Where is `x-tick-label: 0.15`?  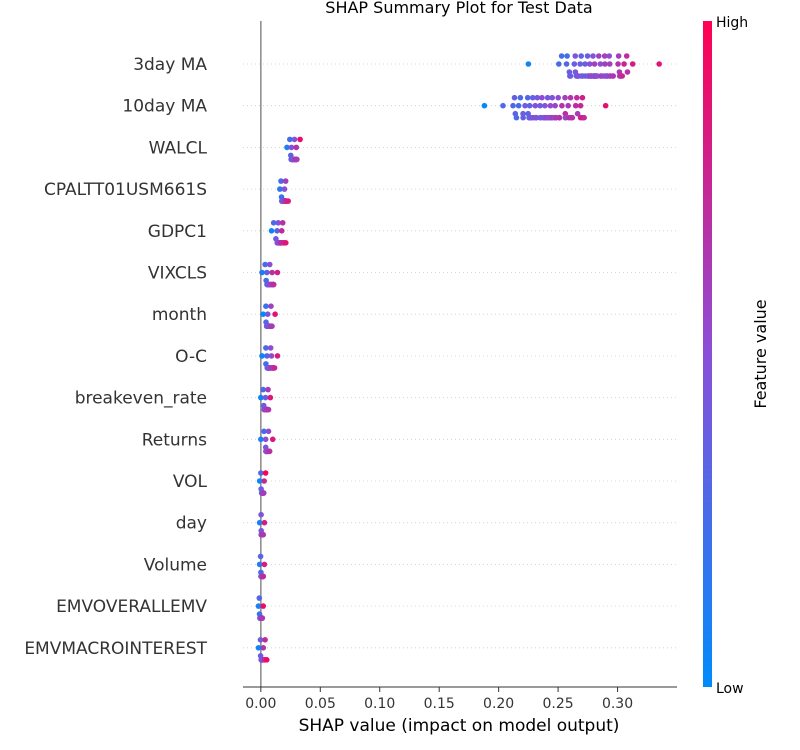
x-tick-label: 0.15 is located at coordinates (439, 704).